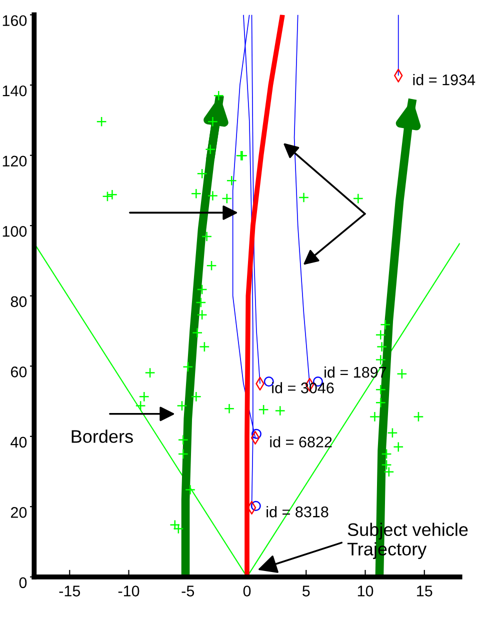  I want to click on y-tick-label: 0, so click(23, 582).